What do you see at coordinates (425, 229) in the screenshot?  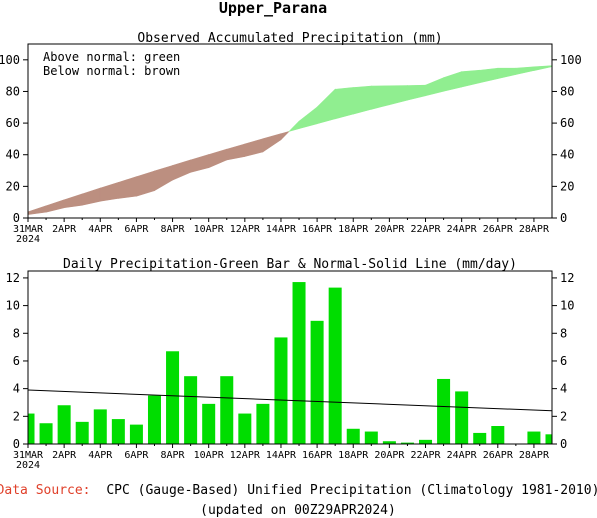 I see `top-xtick-label: 22APR` at bounding box center [425, 229].